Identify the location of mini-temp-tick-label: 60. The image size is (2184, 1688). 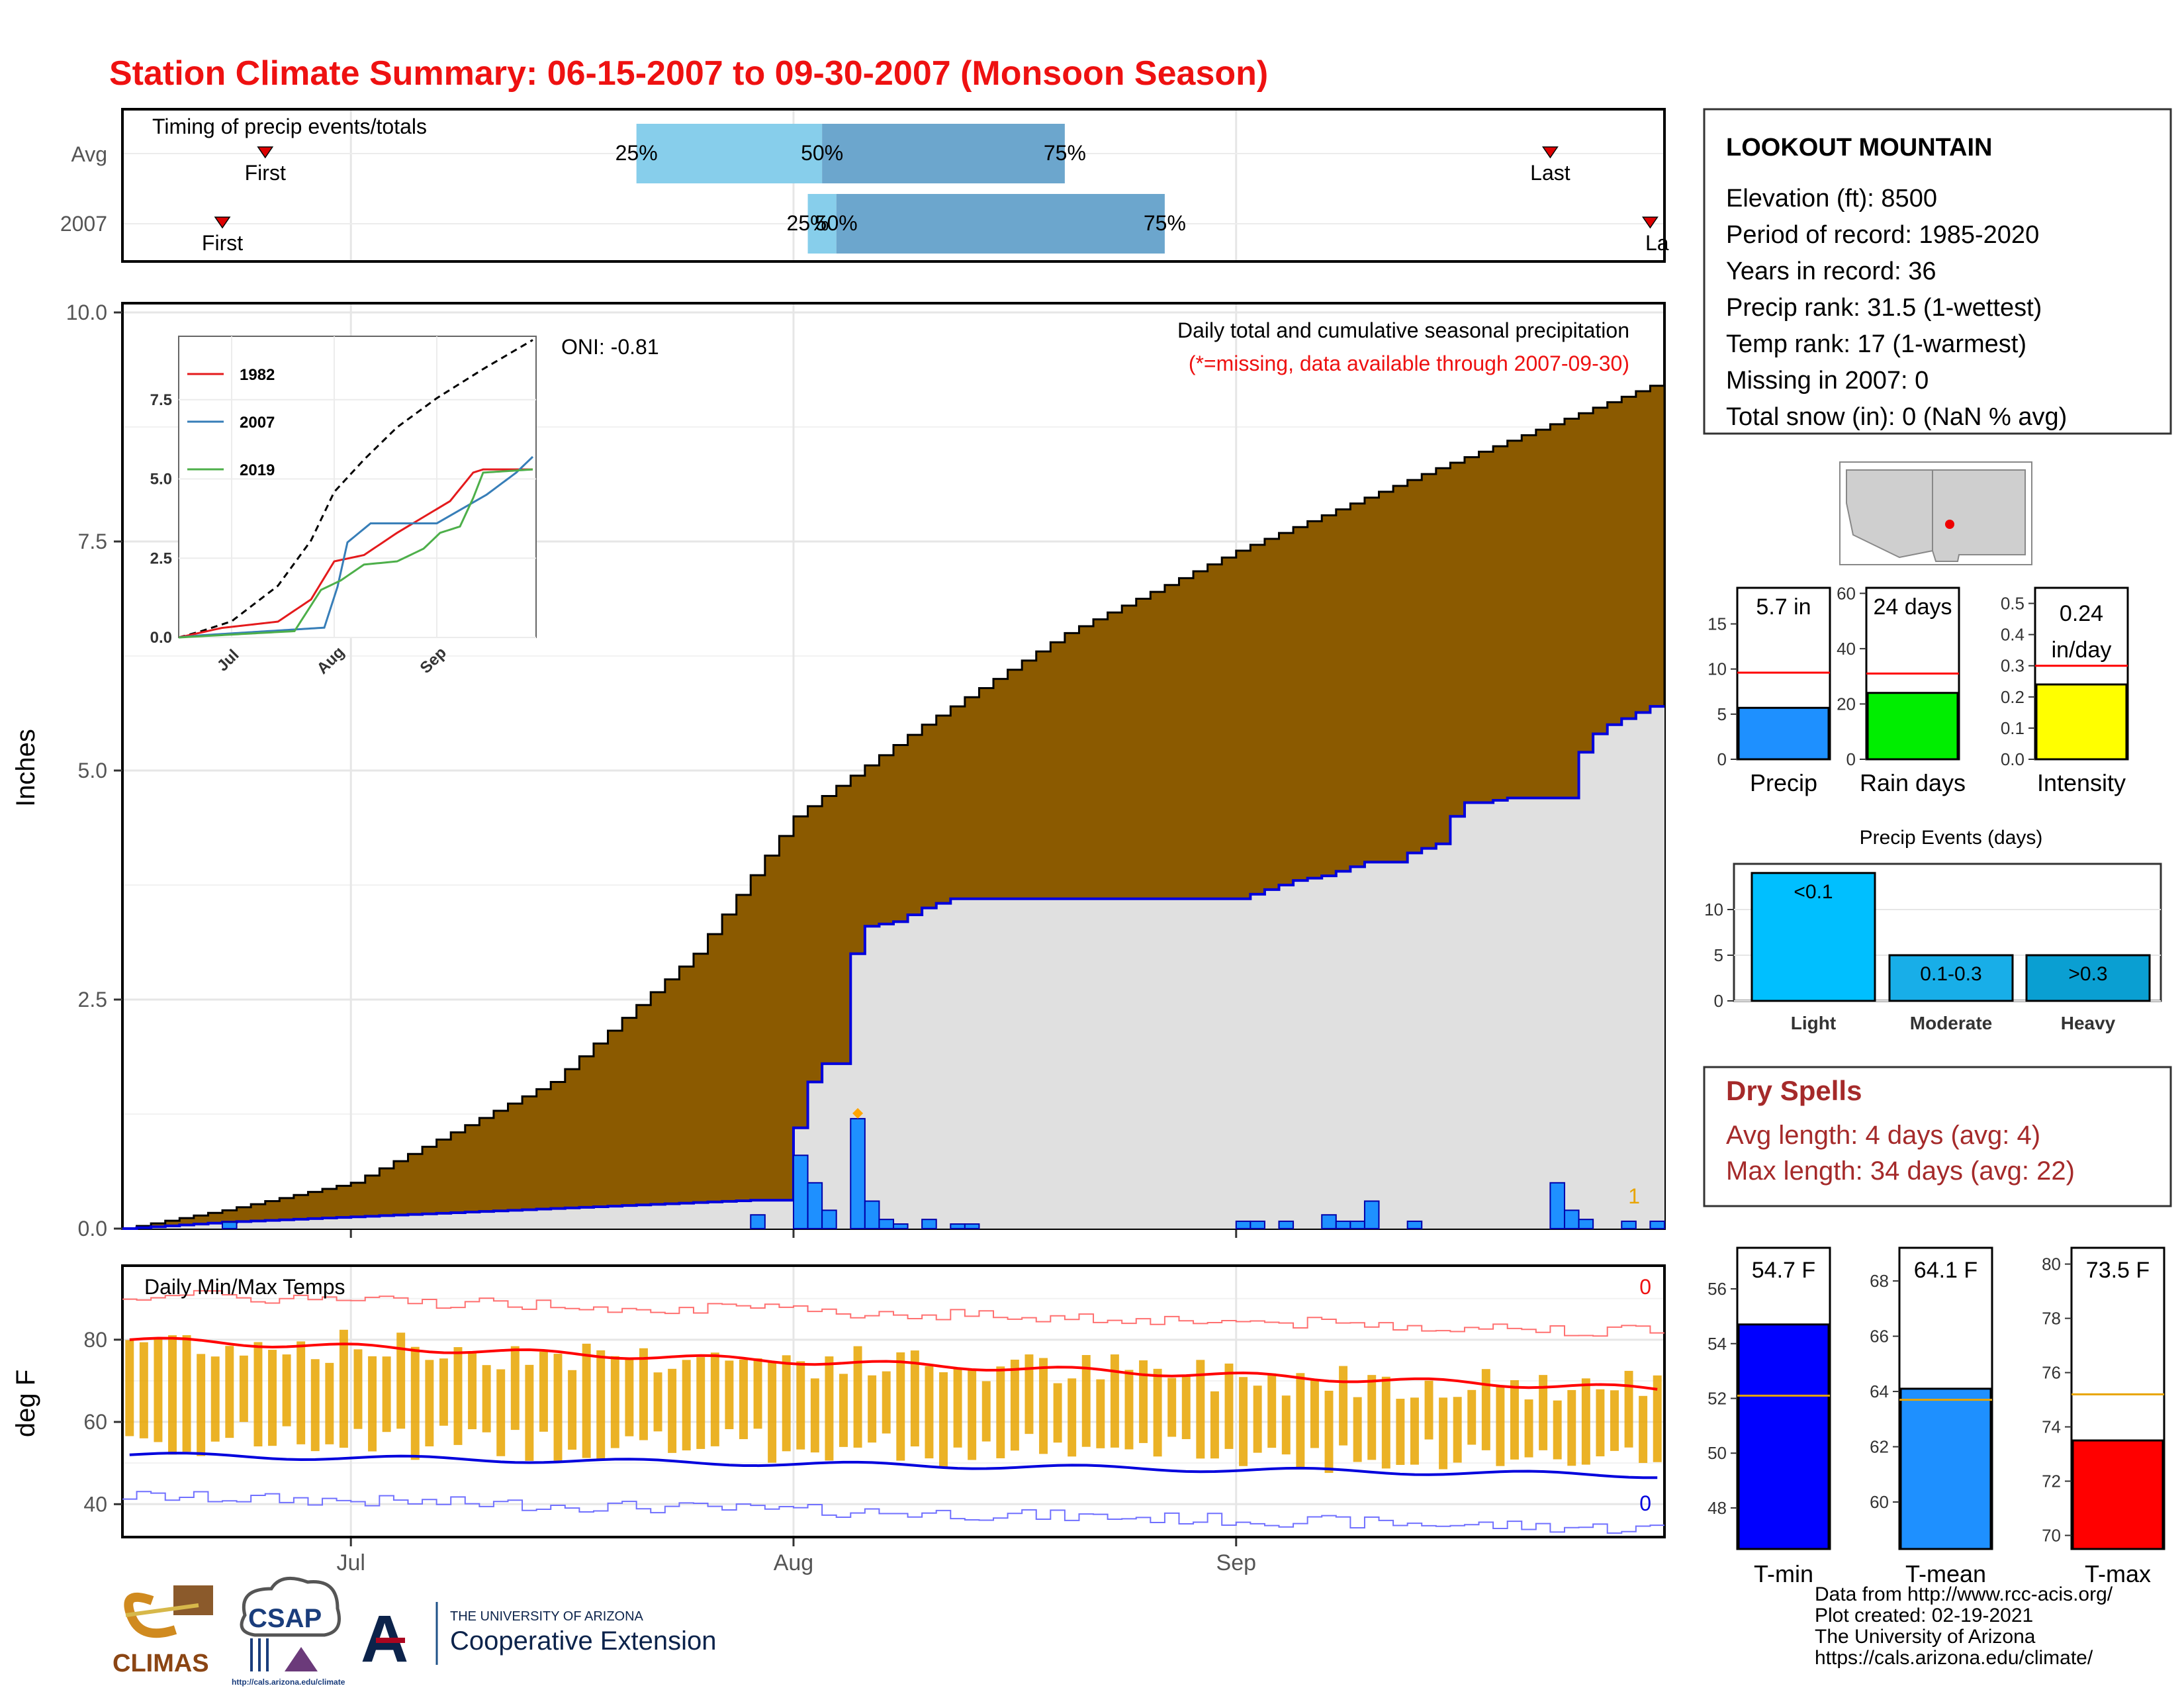
(1880, 1502).